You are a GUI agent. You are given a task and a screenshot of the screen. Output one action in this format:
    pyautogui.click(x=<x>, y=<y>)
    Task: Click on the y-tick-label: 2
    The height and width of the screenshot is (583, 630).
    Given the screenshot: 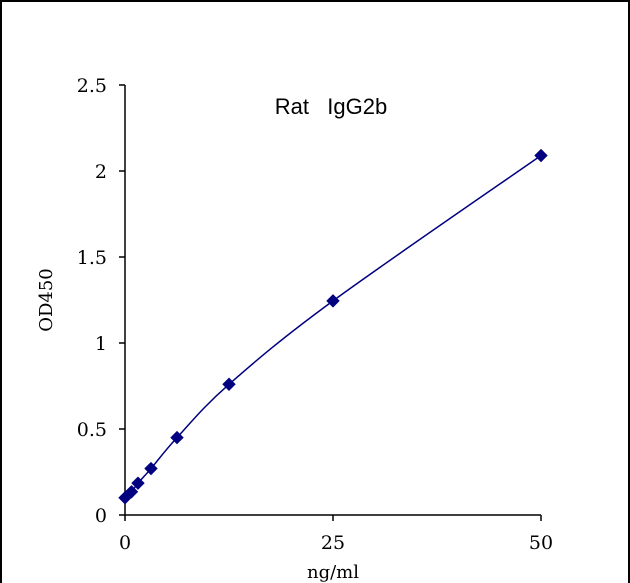 What is the action you would take?
    pyautogui.click(x=101, y=172)
    